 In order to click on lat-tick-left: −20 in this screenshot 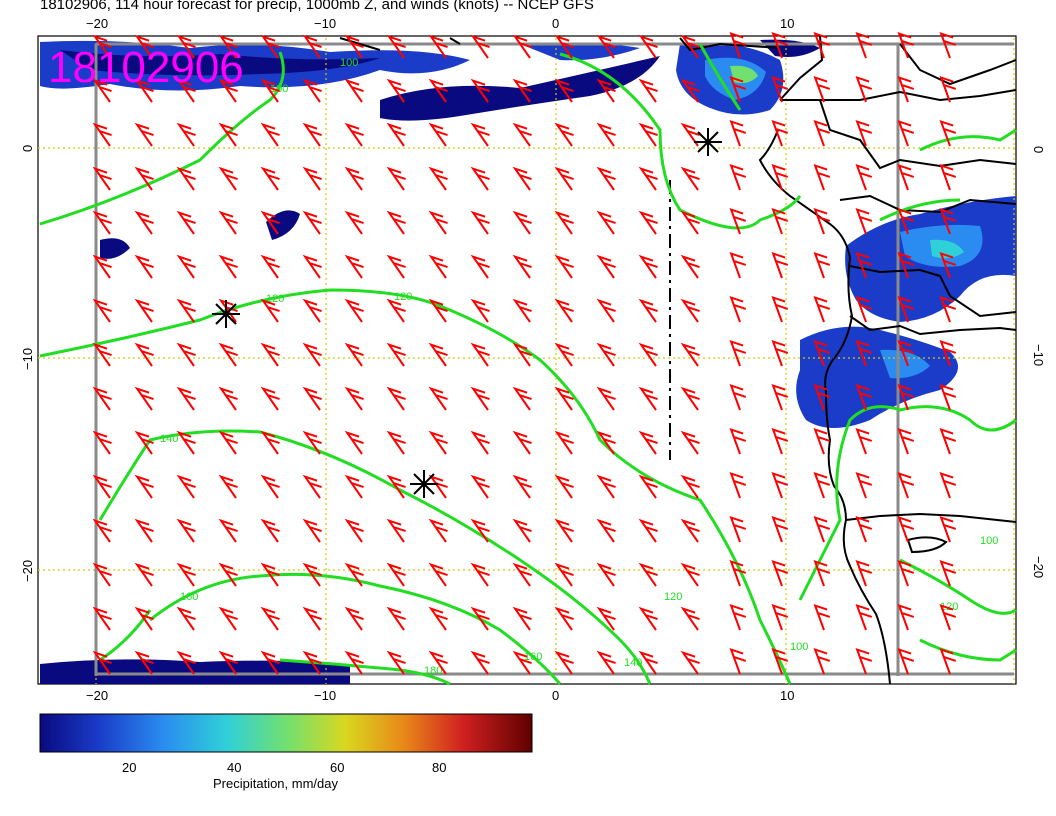, I will do `click(27, 571)`.